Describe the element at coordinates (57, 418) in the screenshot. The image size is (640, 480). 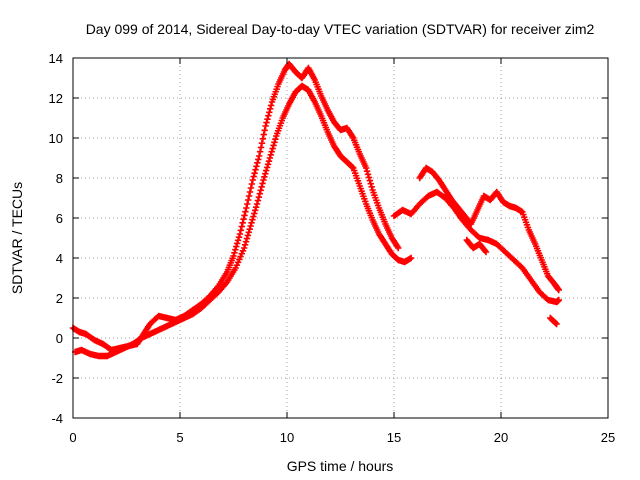
I see `y-tick-label: -4` at that location.